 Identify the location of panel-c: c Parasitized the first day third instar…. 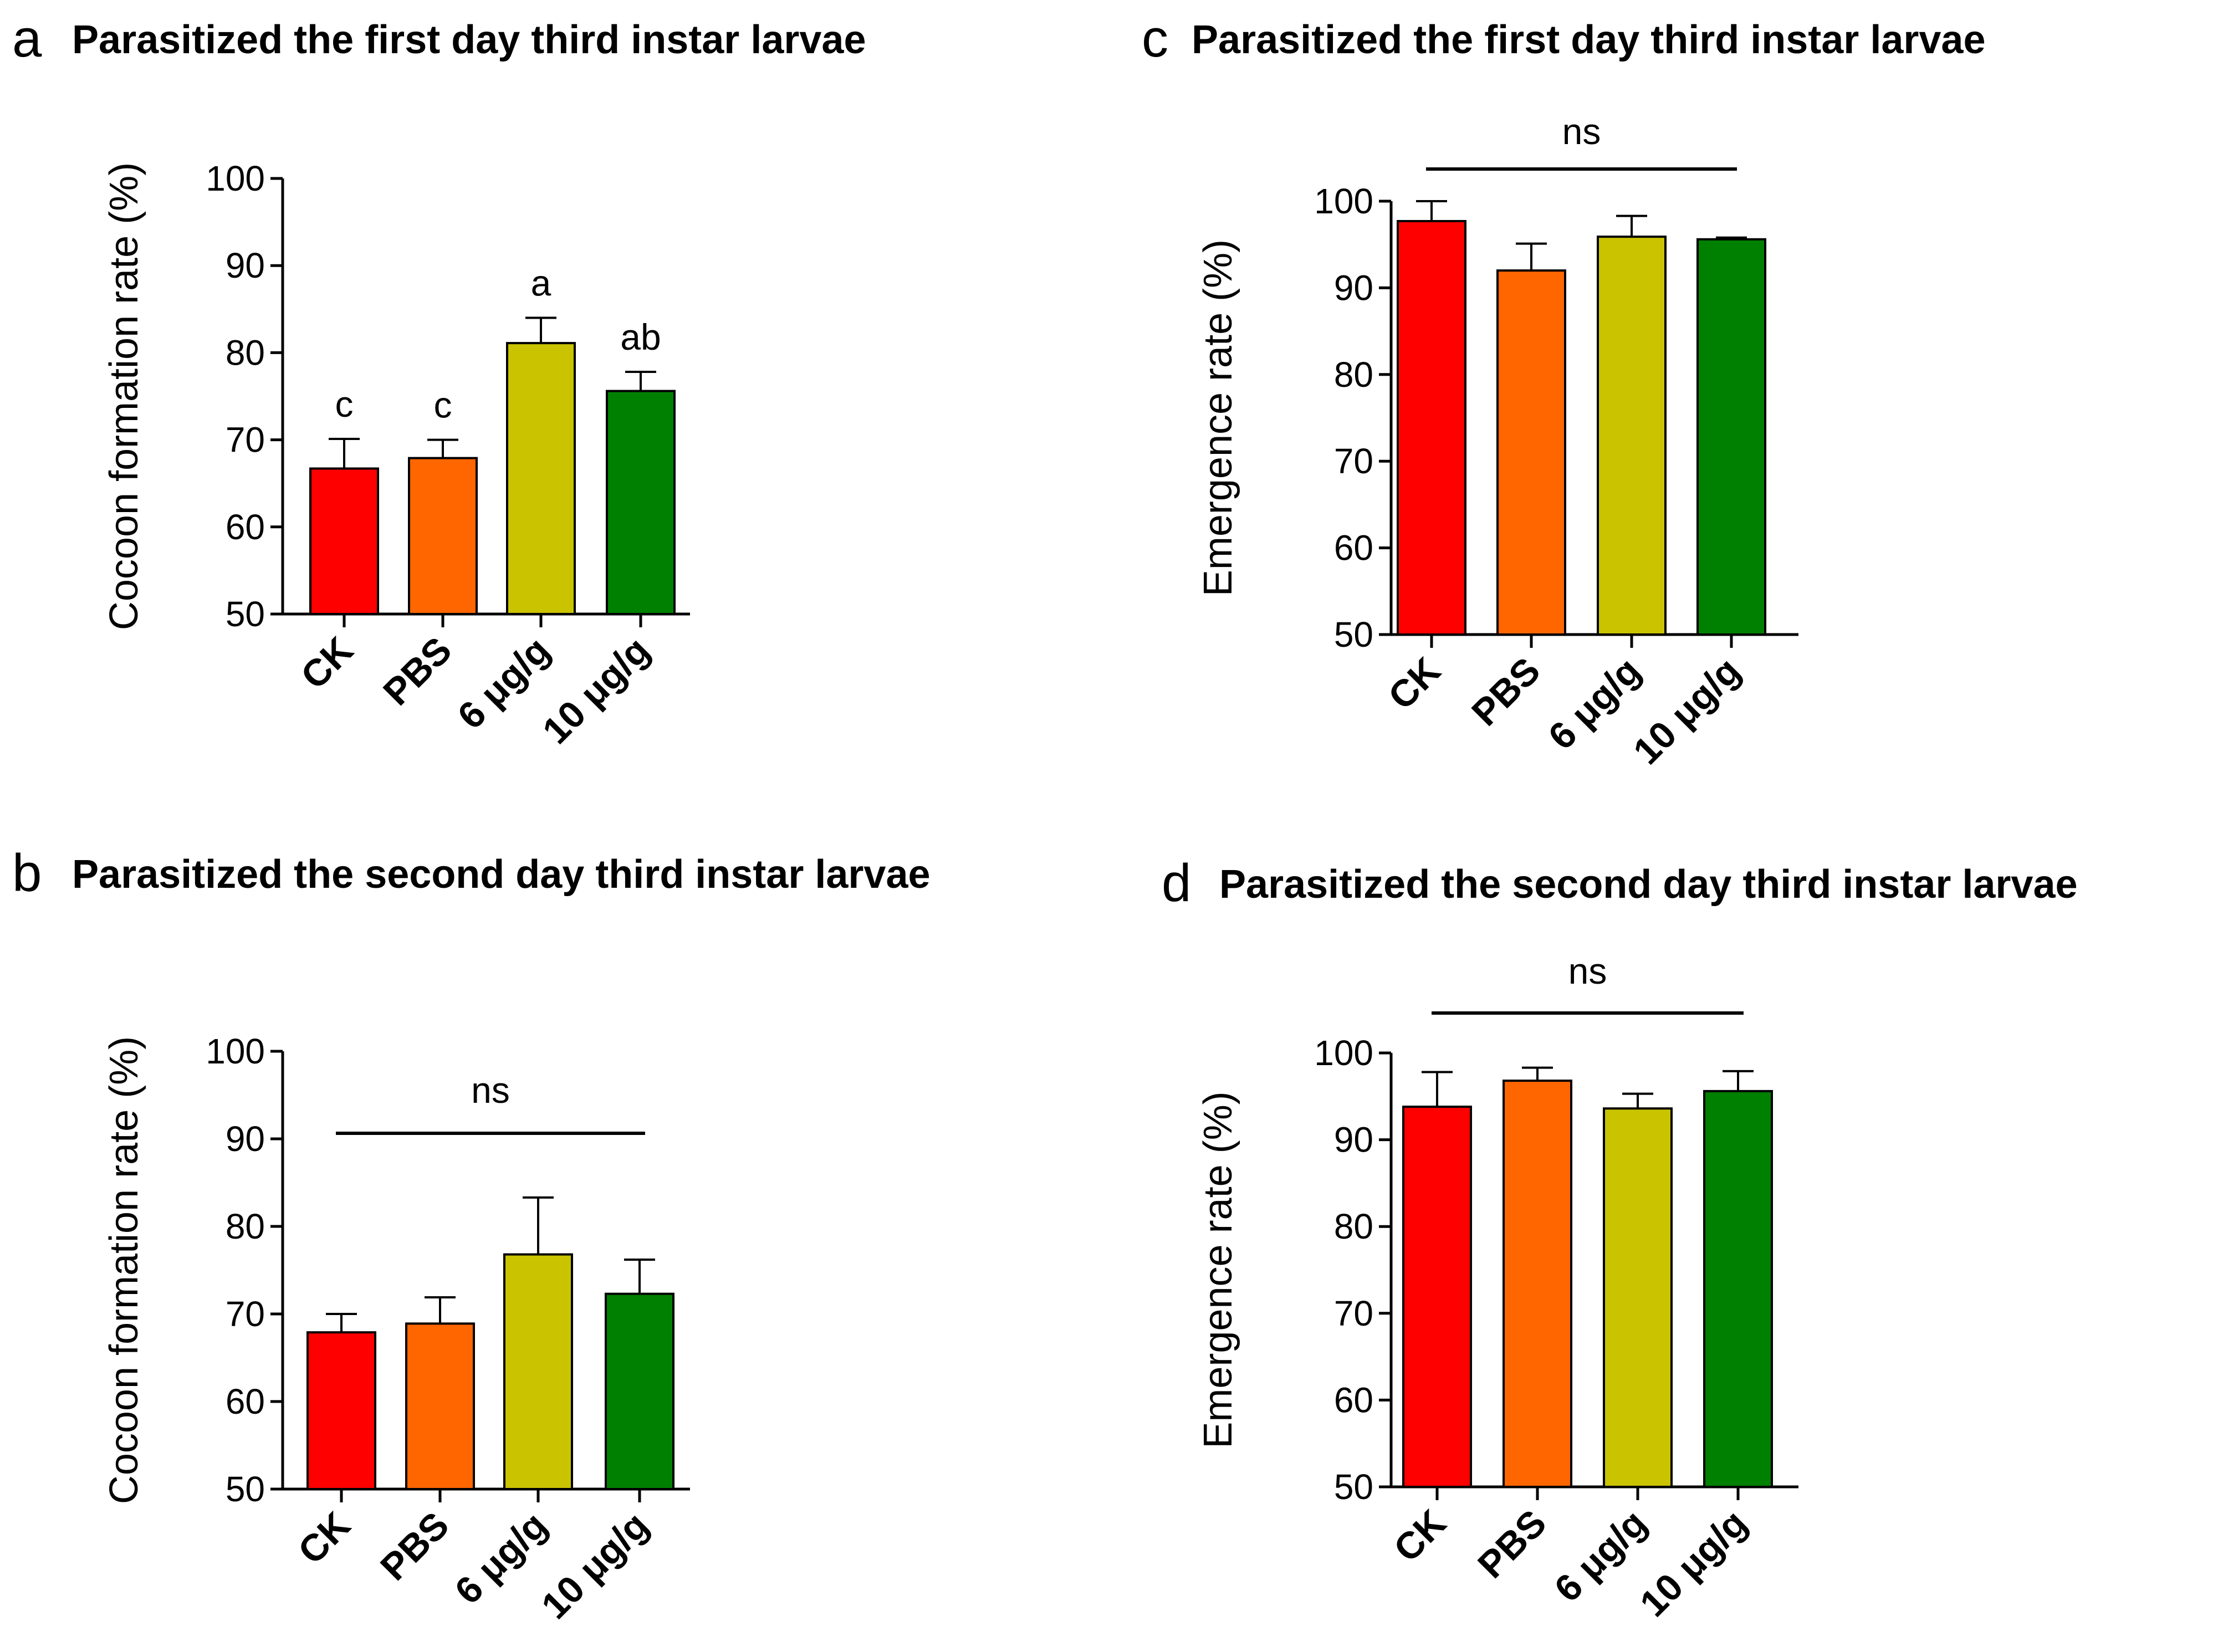
(1564, 38).